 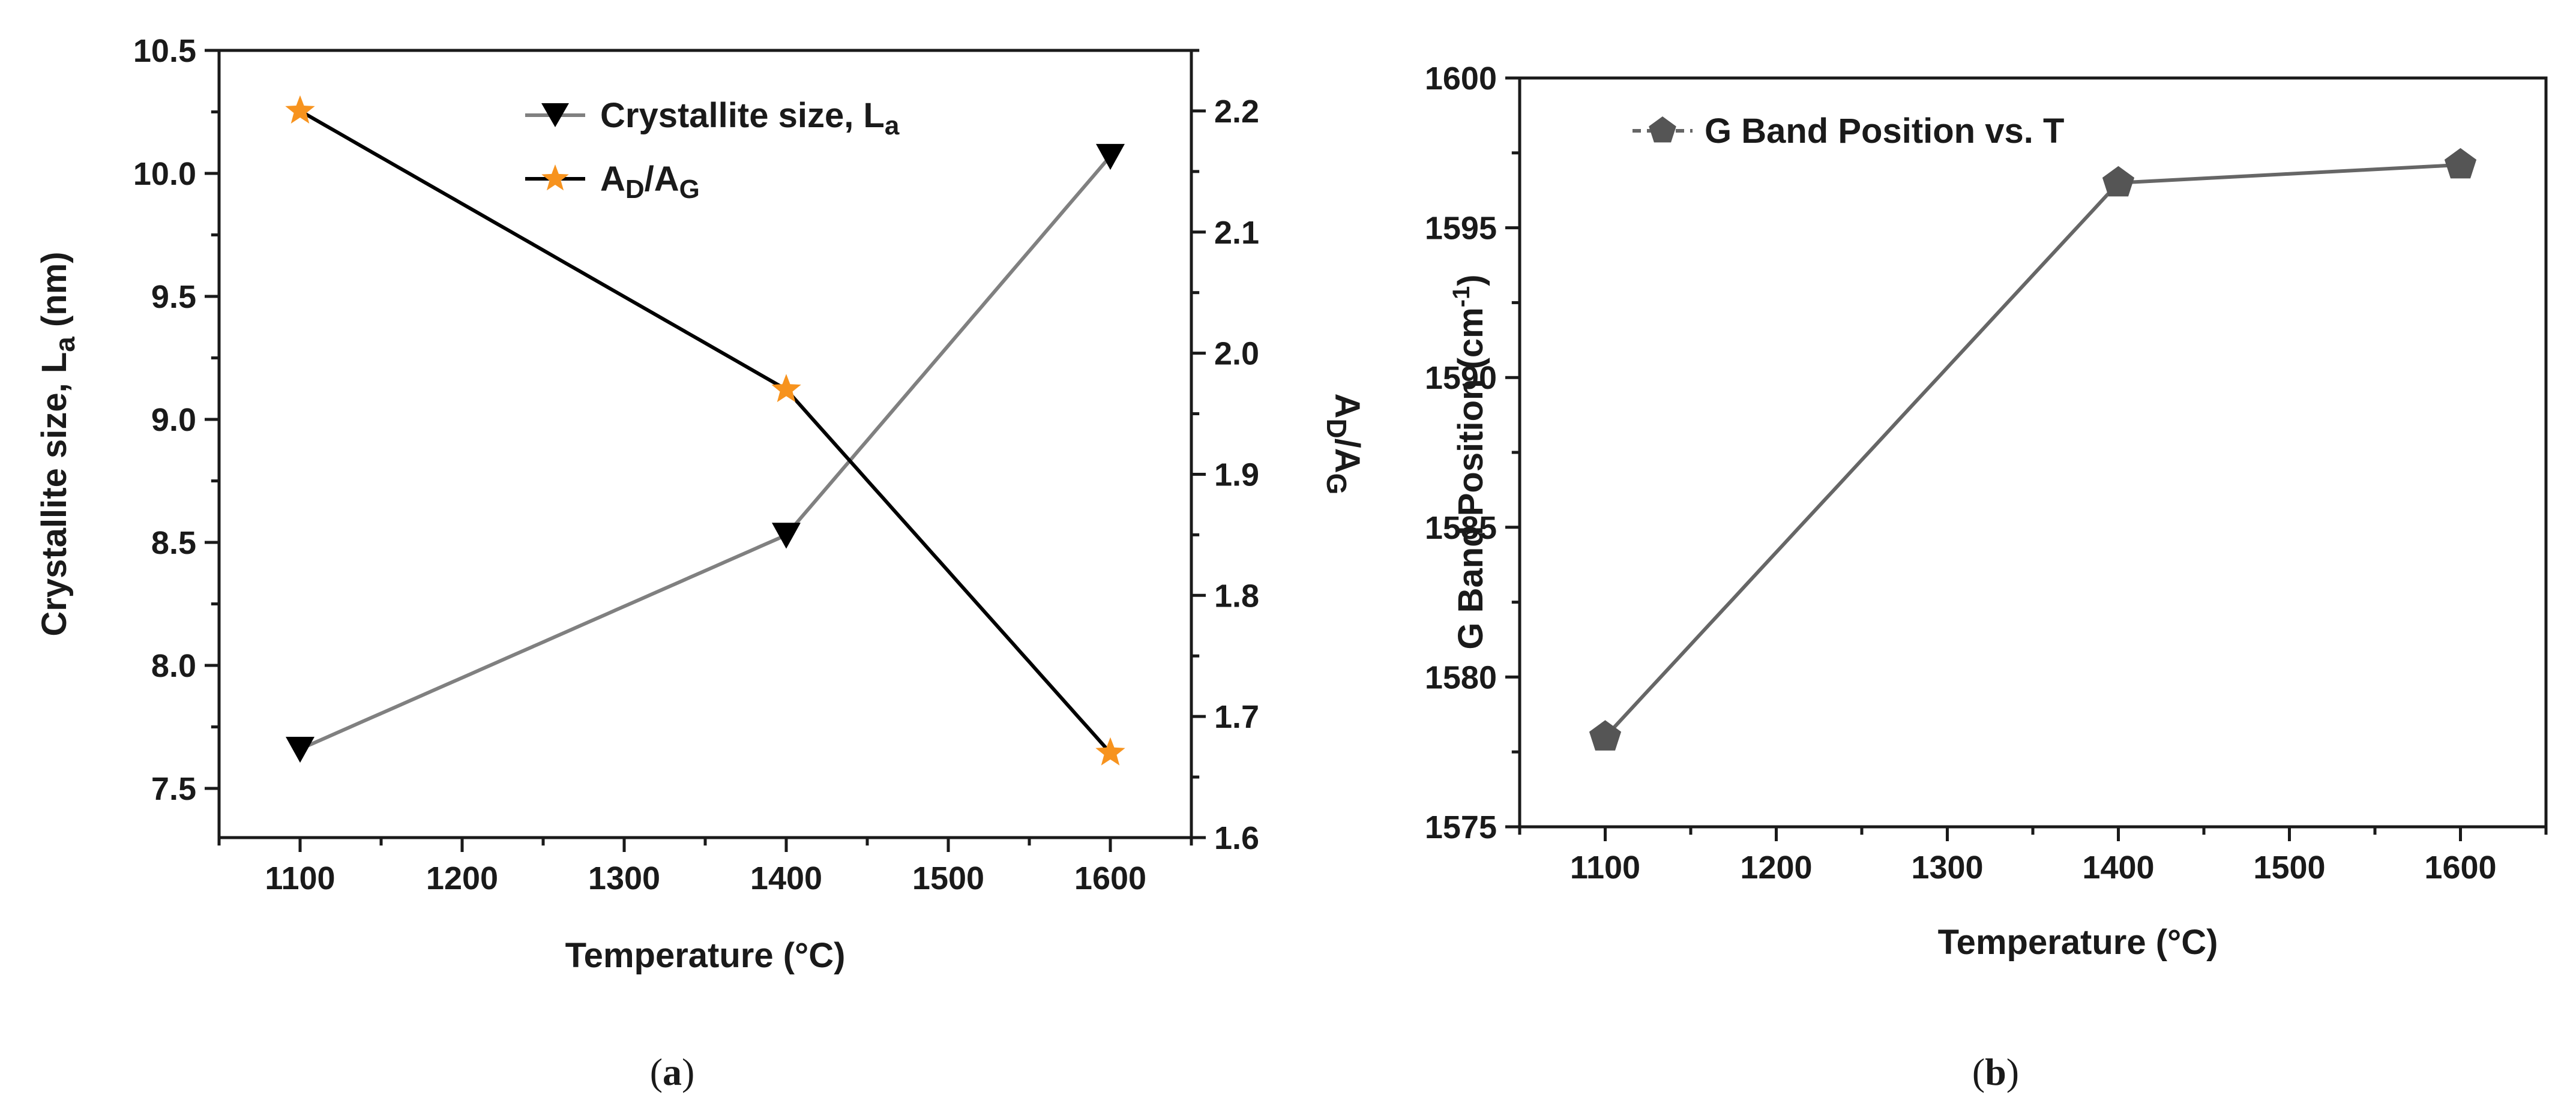 I want to click on chart-a-left-y-axis: 7.5 8.0 8.5 9.0 9.5 10.0 10.5, so click(x=176, y=420).